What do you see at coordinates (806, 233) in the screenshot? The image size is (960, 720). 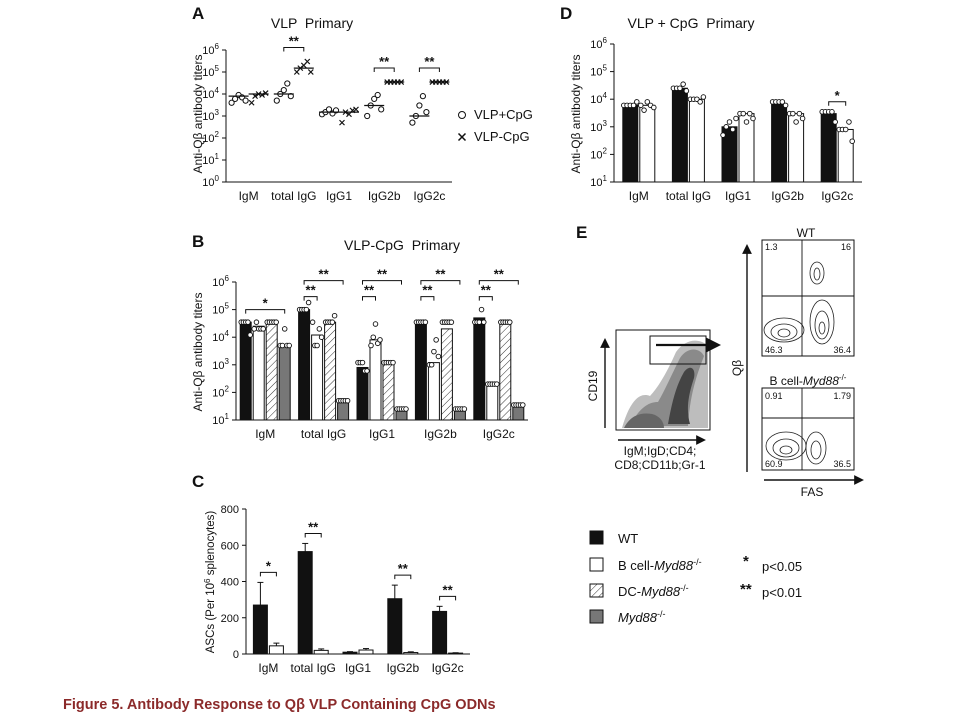 I see `contour-title: WT` at bounding box center [806, 233].